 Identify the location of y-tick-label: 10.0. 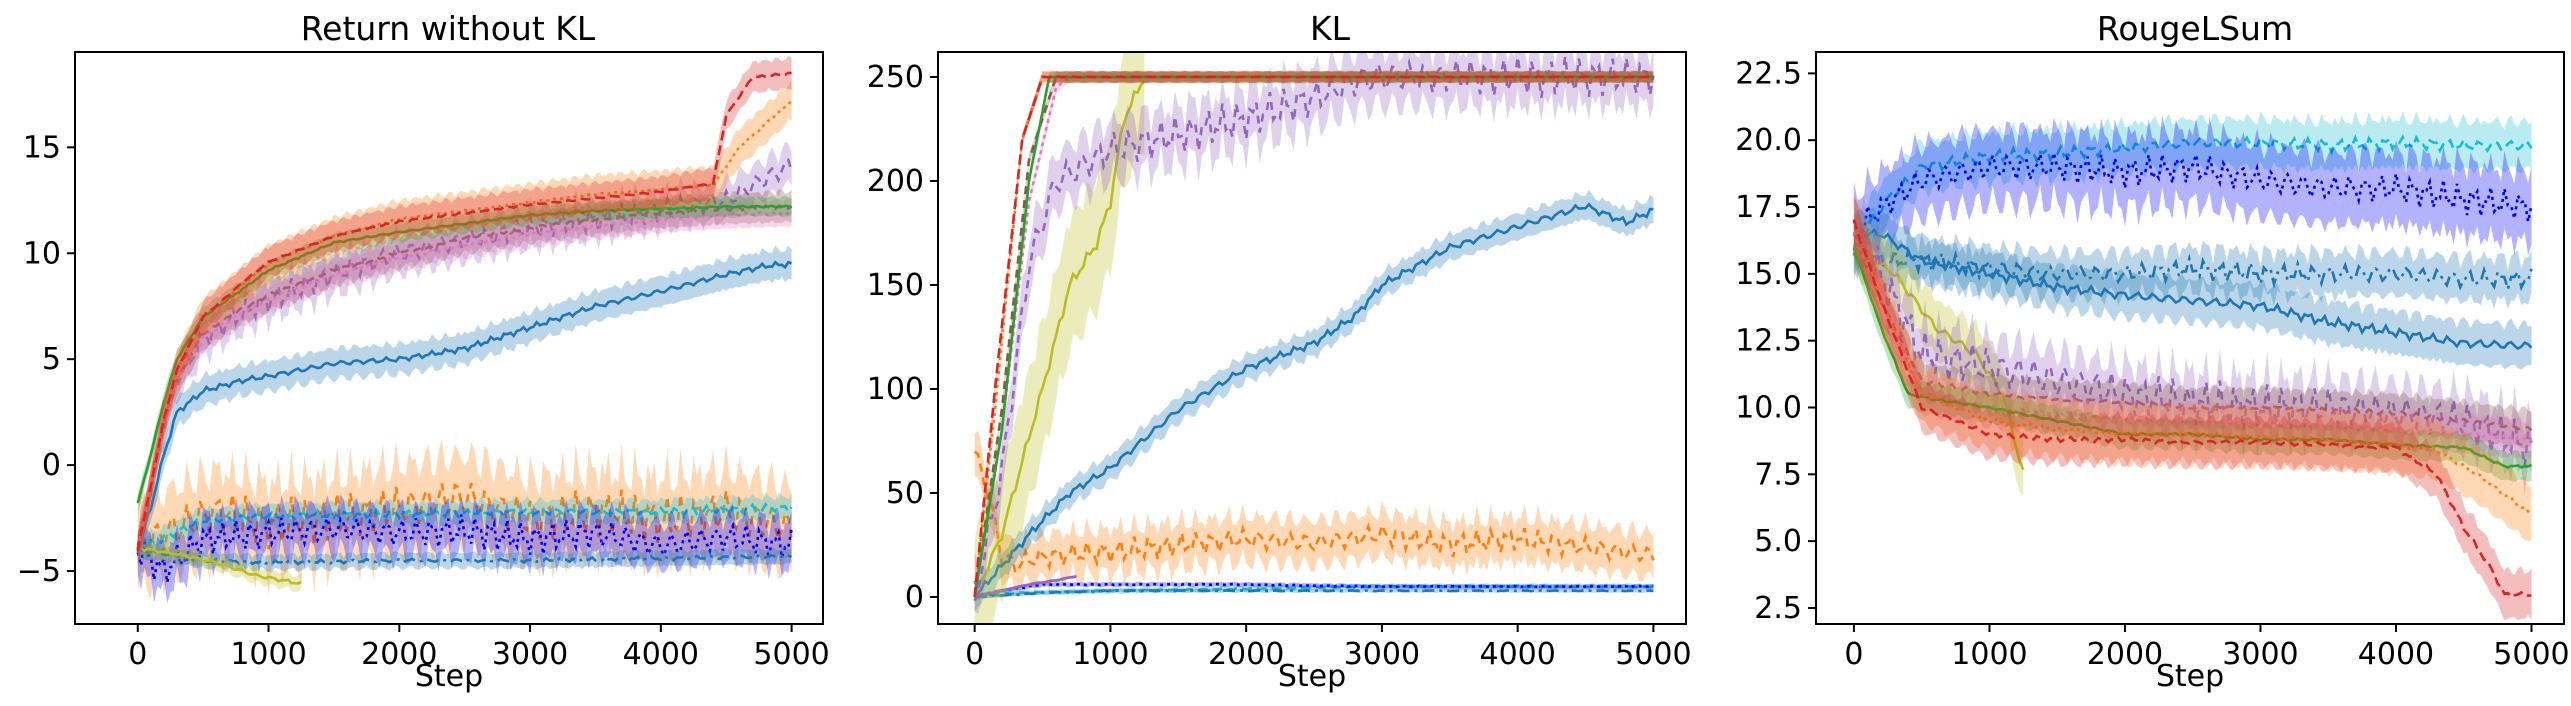
(1768, 407).